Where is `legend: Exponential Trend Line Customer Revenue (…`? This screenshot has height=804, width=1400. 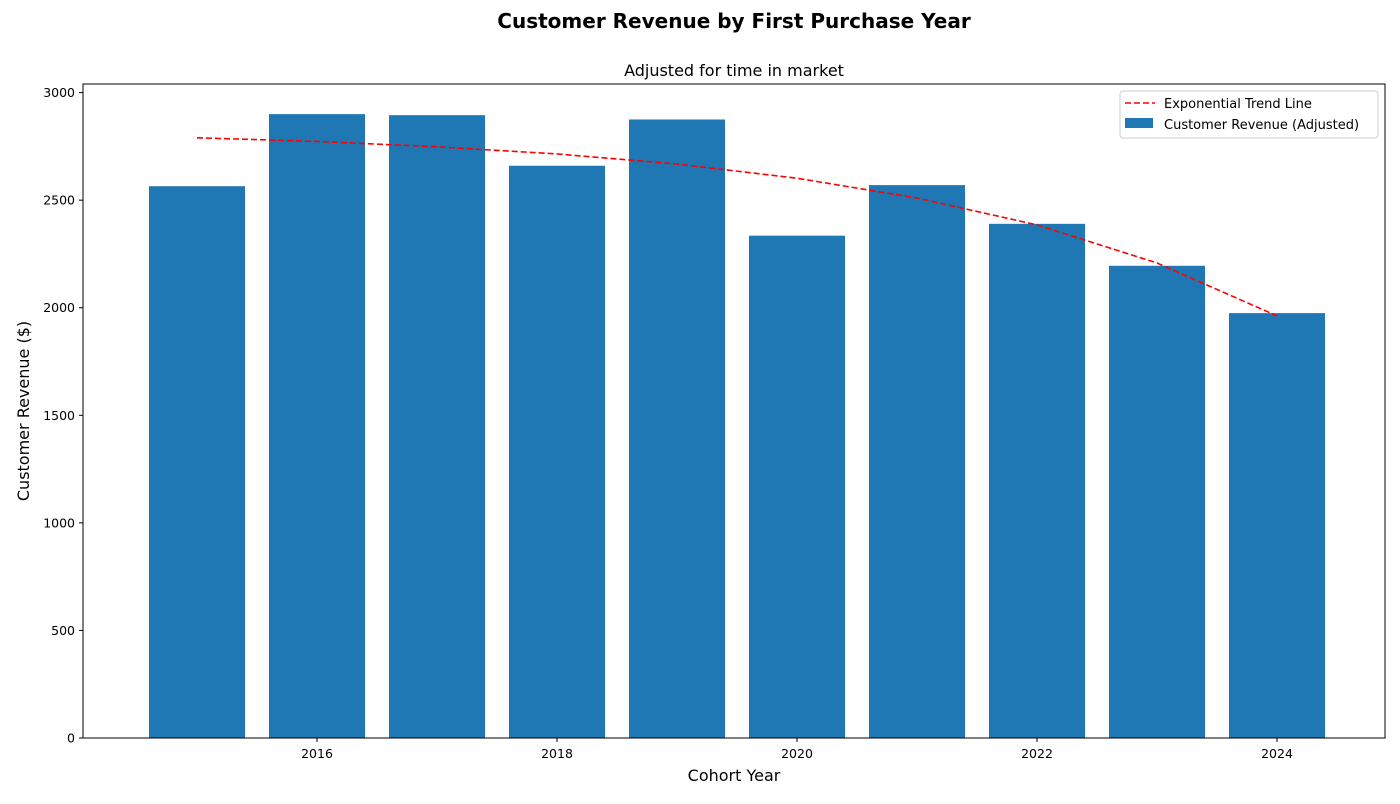 legend: Exponential Trend Line Customer Revenue (… is located at coordinates (1249, 114).